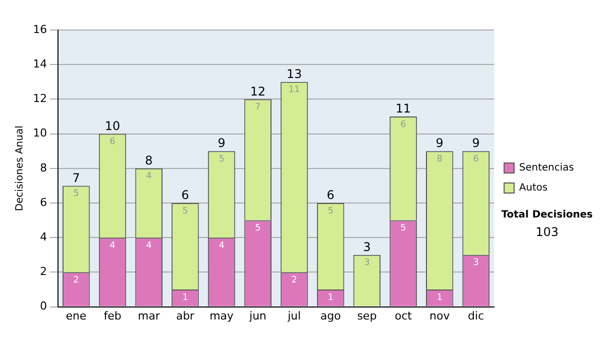  I want to click on total-label: 7, so click(76, 177).